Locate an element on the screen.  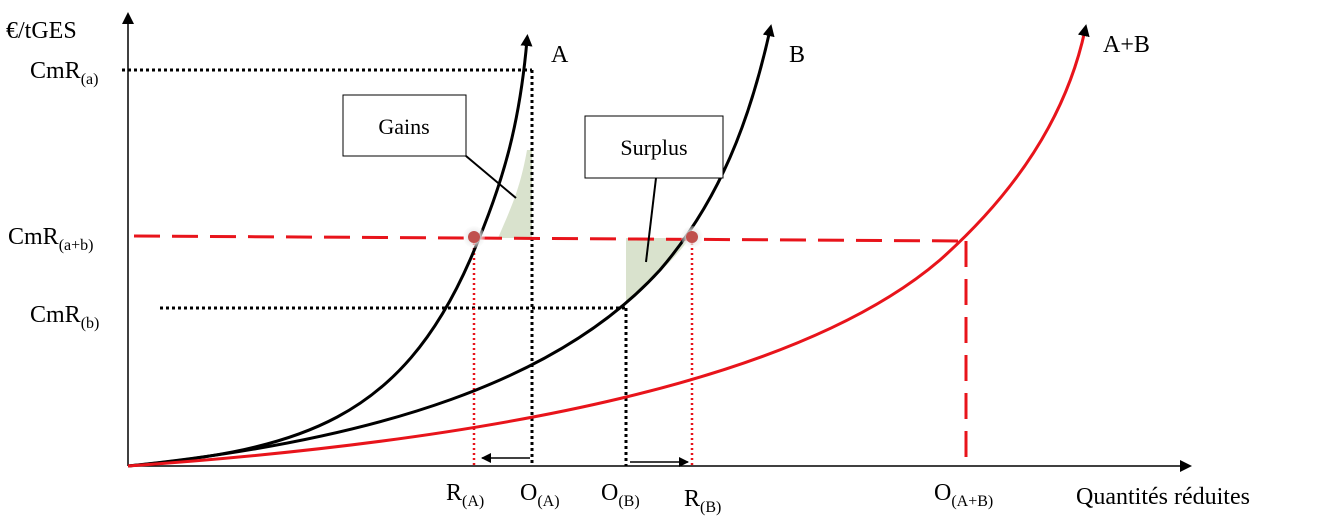
gains-label: Gains is located at coordinates (403, 126).